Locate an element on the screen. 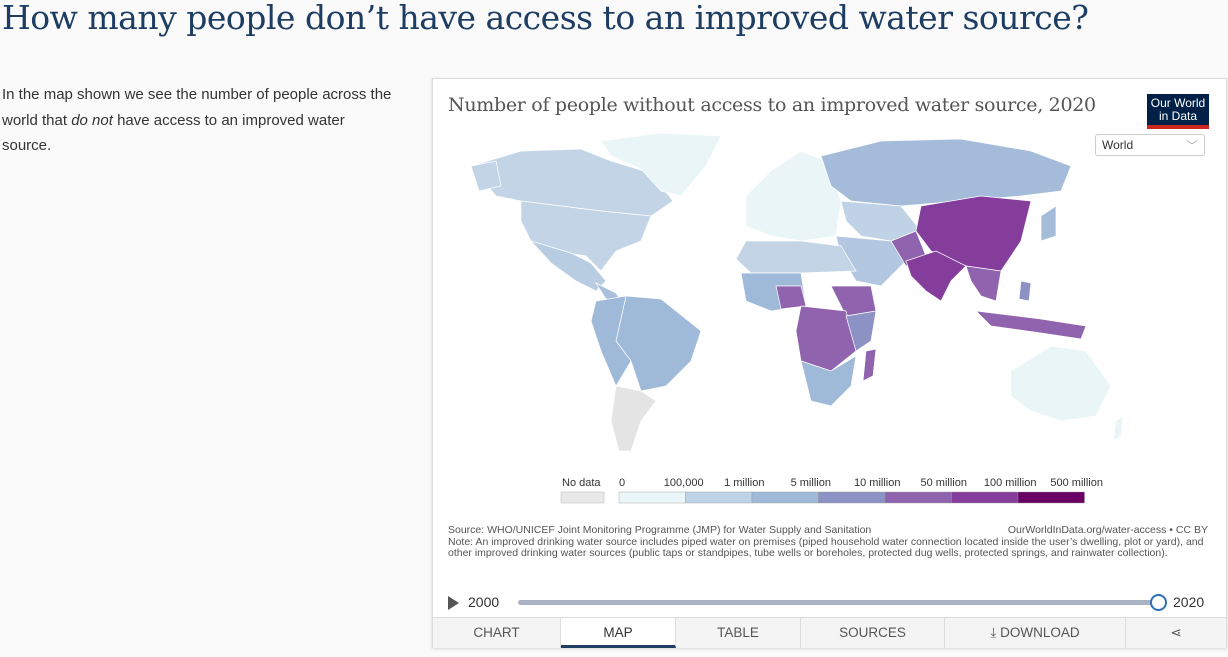 Image resolution: width=1228 pixels, height=657 pixels. timeline: 2000 2020 is located at coordinates (828, 603).